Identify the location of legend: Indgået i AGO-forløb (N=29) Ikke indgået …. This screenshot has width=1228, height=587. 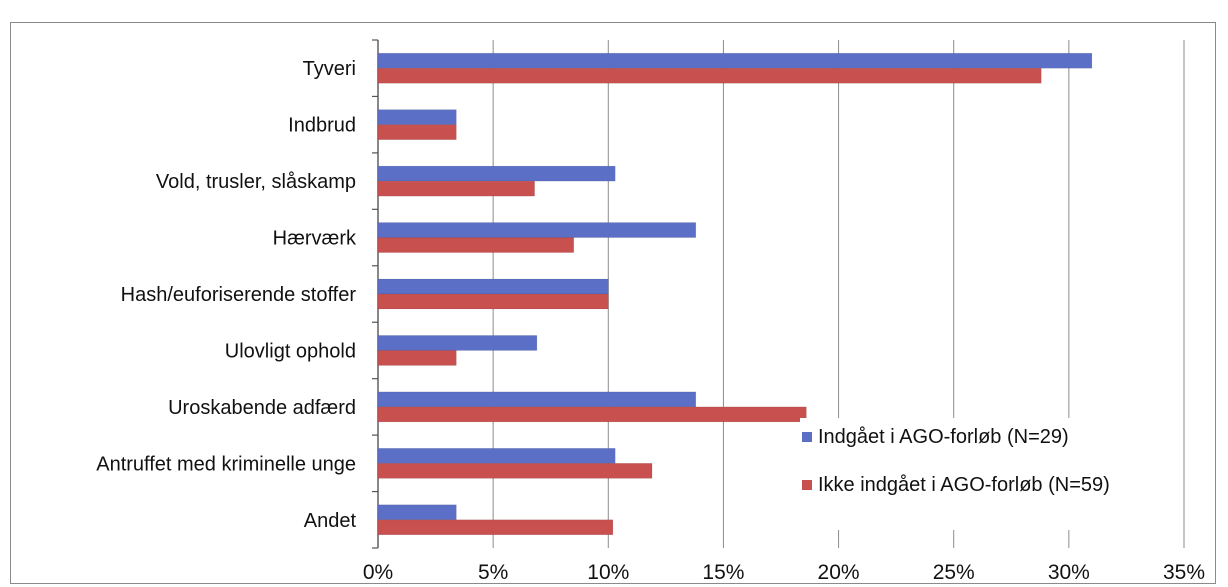
(988, 474).